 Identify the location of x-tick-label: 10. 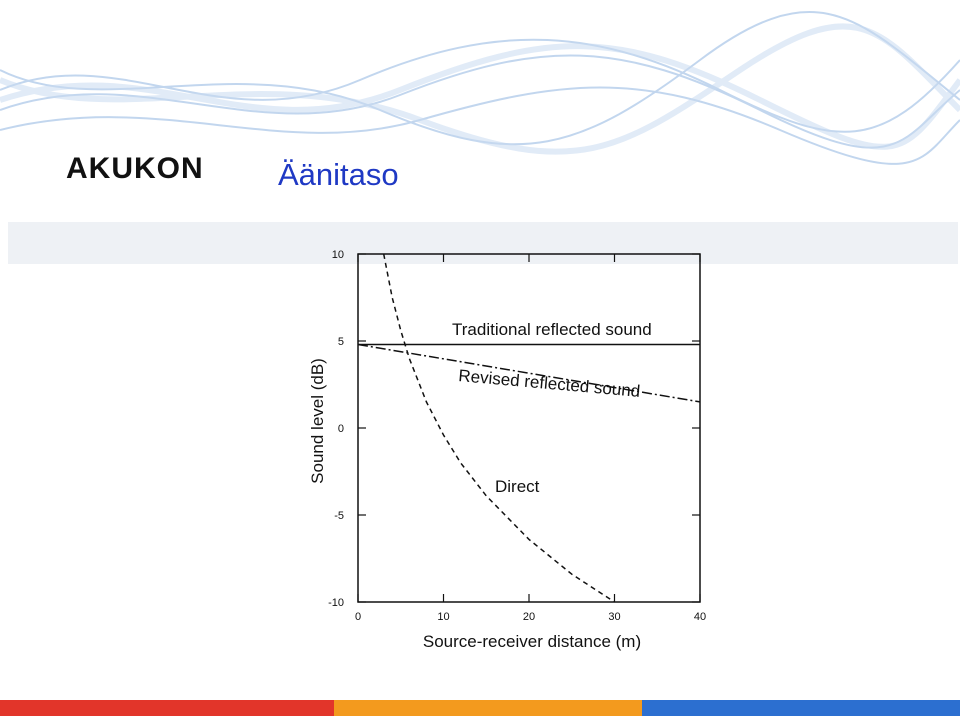
(443, 617).